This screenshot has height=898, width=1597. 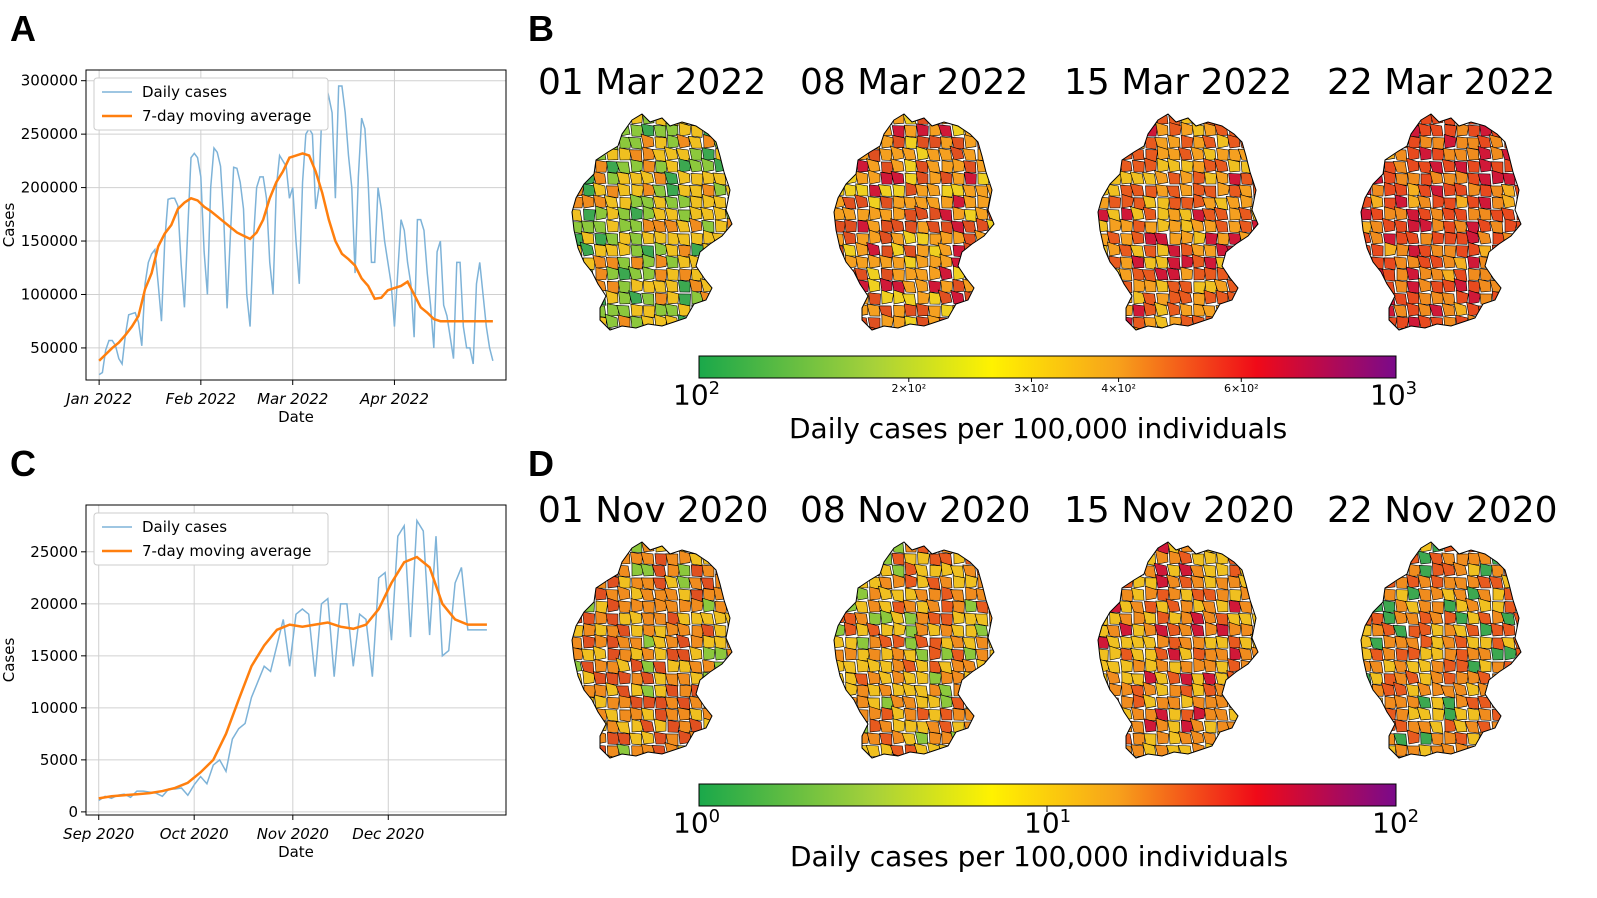 I want to click on colorbar-b: 2×10² 3×10² 4×10² 6×10², so click(x=1047, y=375).